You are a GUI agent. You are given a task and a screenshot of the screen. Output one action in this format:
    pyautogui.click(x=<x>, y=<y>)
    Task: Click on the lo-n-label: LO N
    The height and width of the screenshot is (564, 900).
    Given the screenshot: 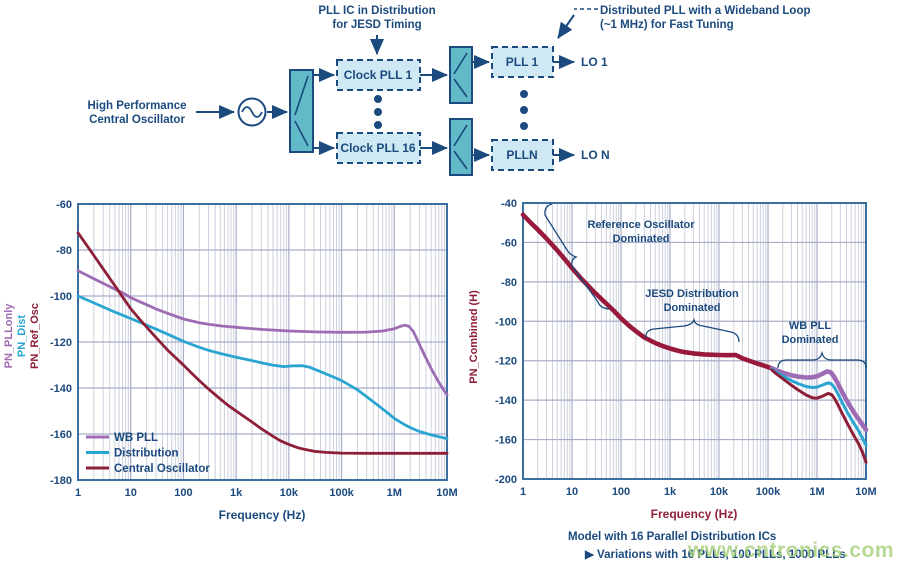 What is the action you would take?
    pyautogui.click(x=595, y=155)
    